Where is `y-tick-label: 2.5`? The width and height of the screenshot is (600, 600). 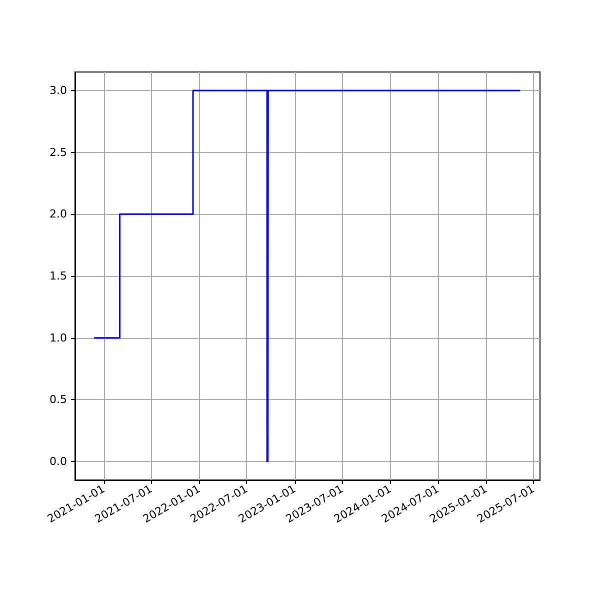 y-tick-label: 2.5 is located at coordinates (58, 152).